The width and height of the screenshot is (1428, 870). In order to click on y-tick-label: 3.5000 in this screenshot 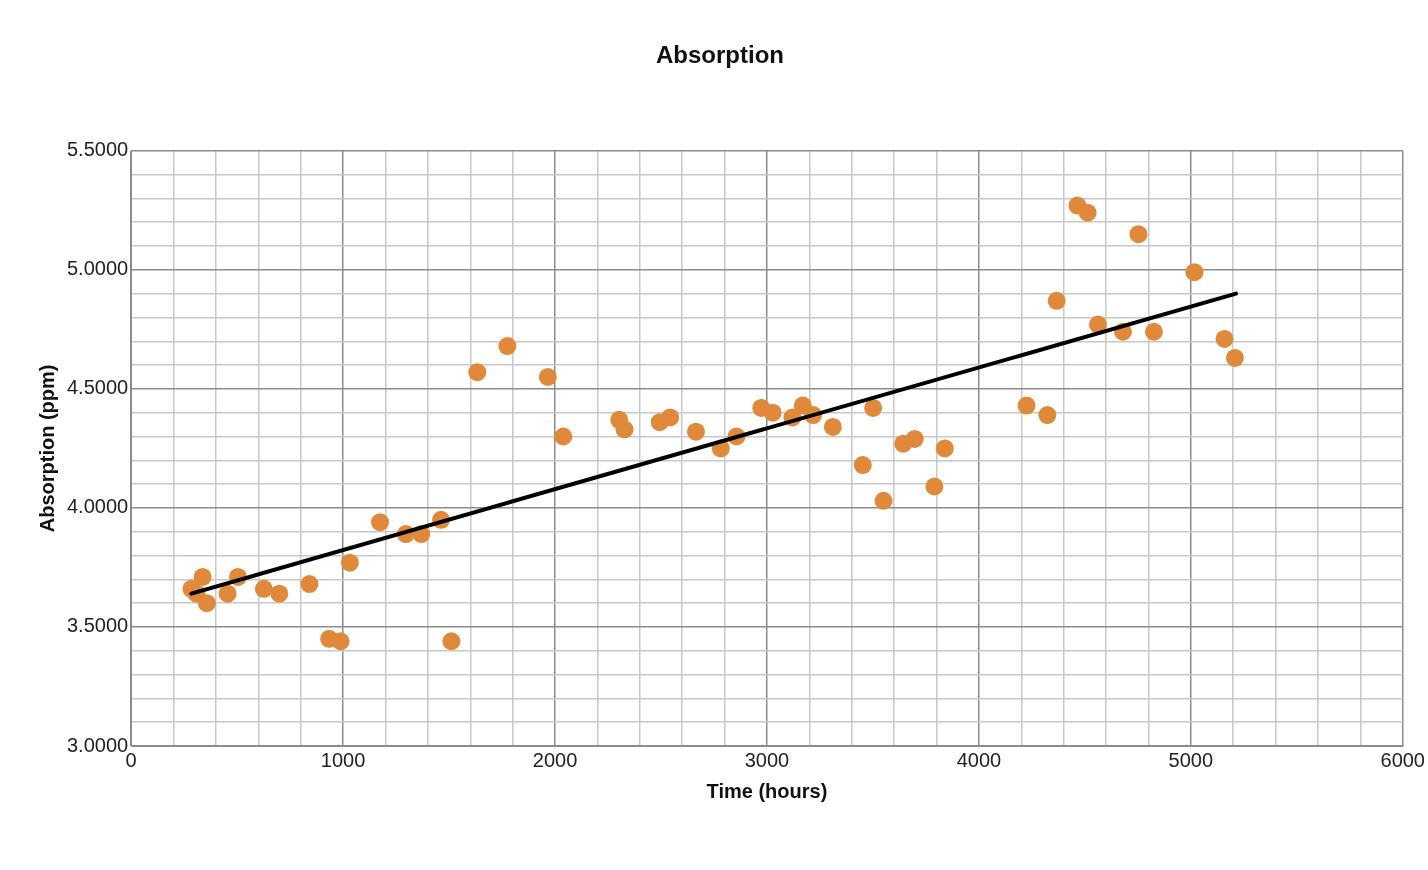, I will do `click(98, 625)`.